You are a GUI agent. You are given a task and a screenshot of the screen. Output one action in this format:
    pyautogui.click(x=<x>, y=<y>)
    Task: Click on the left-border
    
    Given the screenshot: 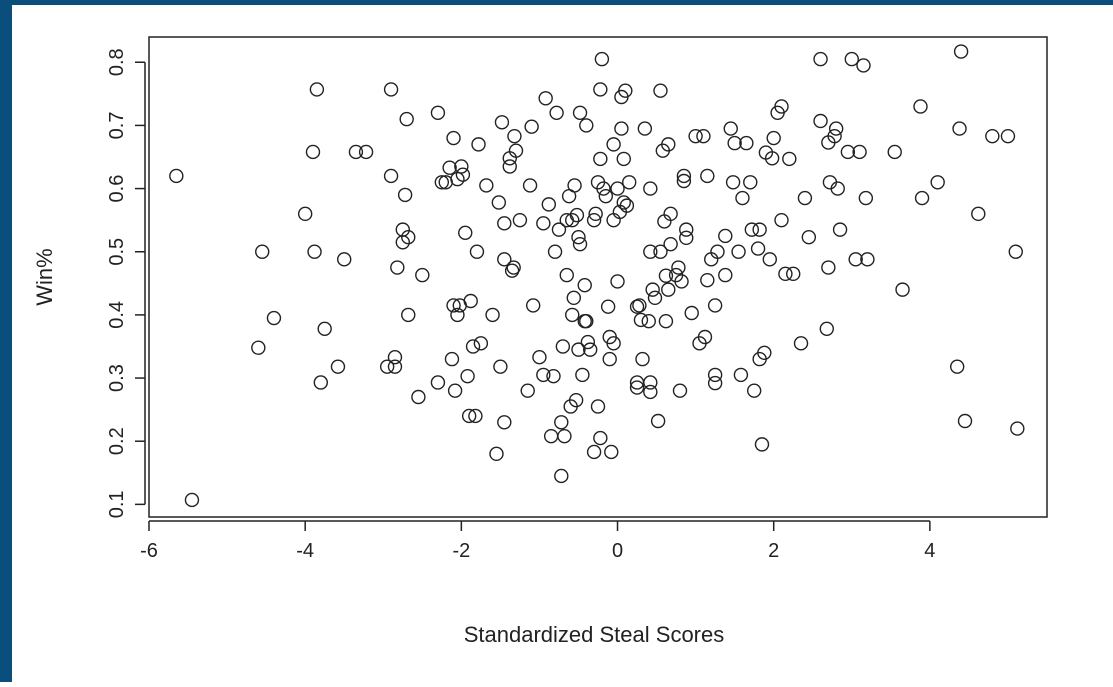 What is the action you would take?
    pyautogui.click(x=6, y=341)
    